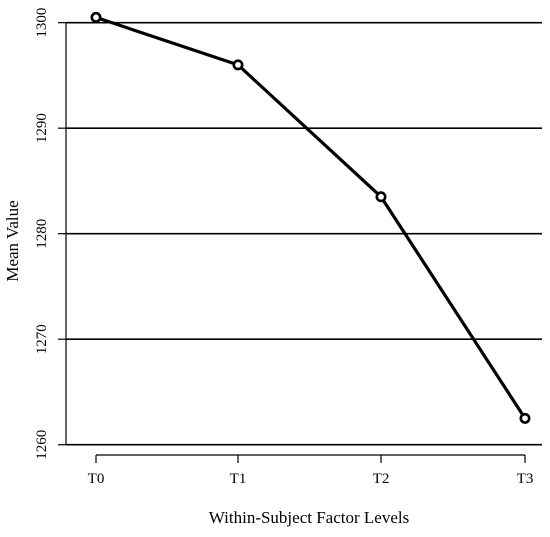  Describe the element at coordinates (42, 128) in the screenshot. I see `y-tick-label-1290: 1290` at that location.